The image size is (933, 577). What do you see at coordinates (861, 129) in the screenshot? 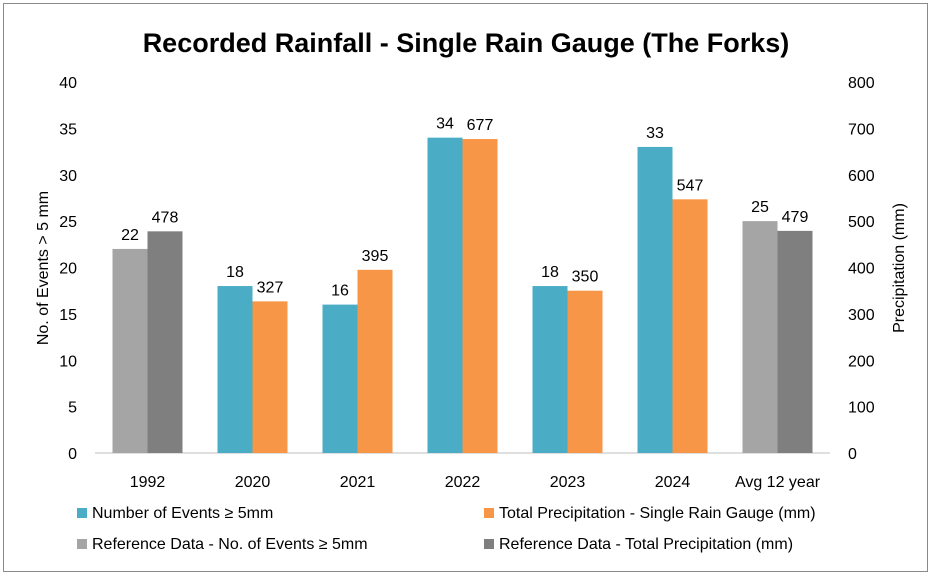
I see `y-right-tick-700: 700` at bounding box center [861, 129].